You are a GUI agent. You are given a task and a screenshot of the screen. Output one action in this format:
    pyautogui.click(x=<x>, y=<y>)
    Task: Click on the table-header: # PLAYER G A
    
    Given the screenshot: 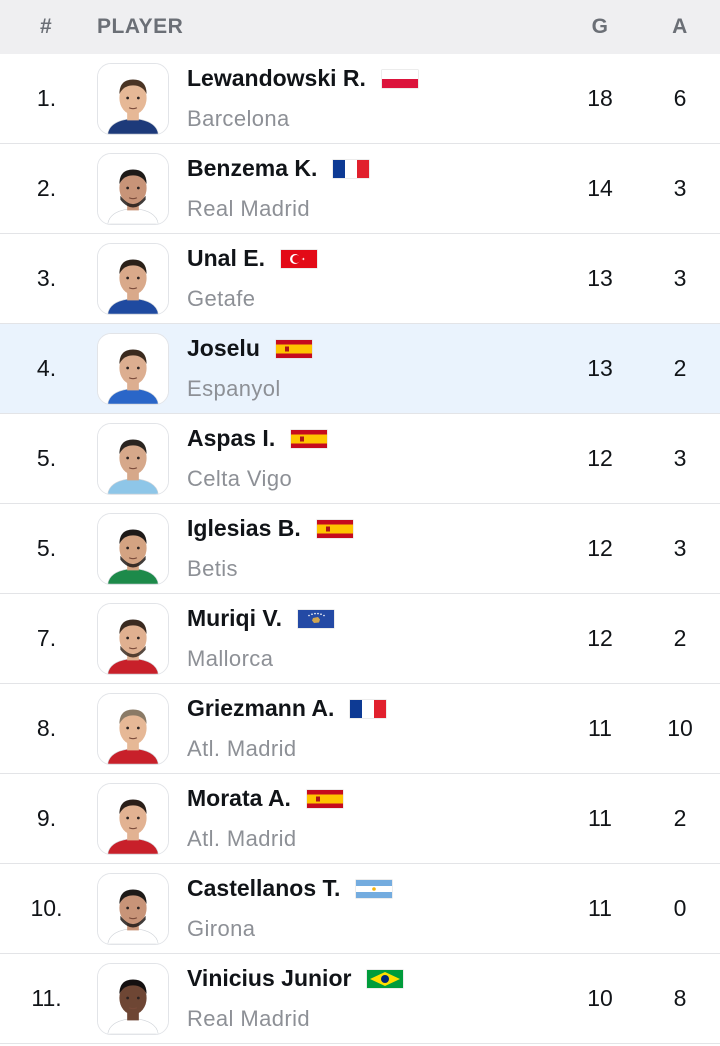 What is the action you would take?
    pyautogui.click(x=360, y=27)
    